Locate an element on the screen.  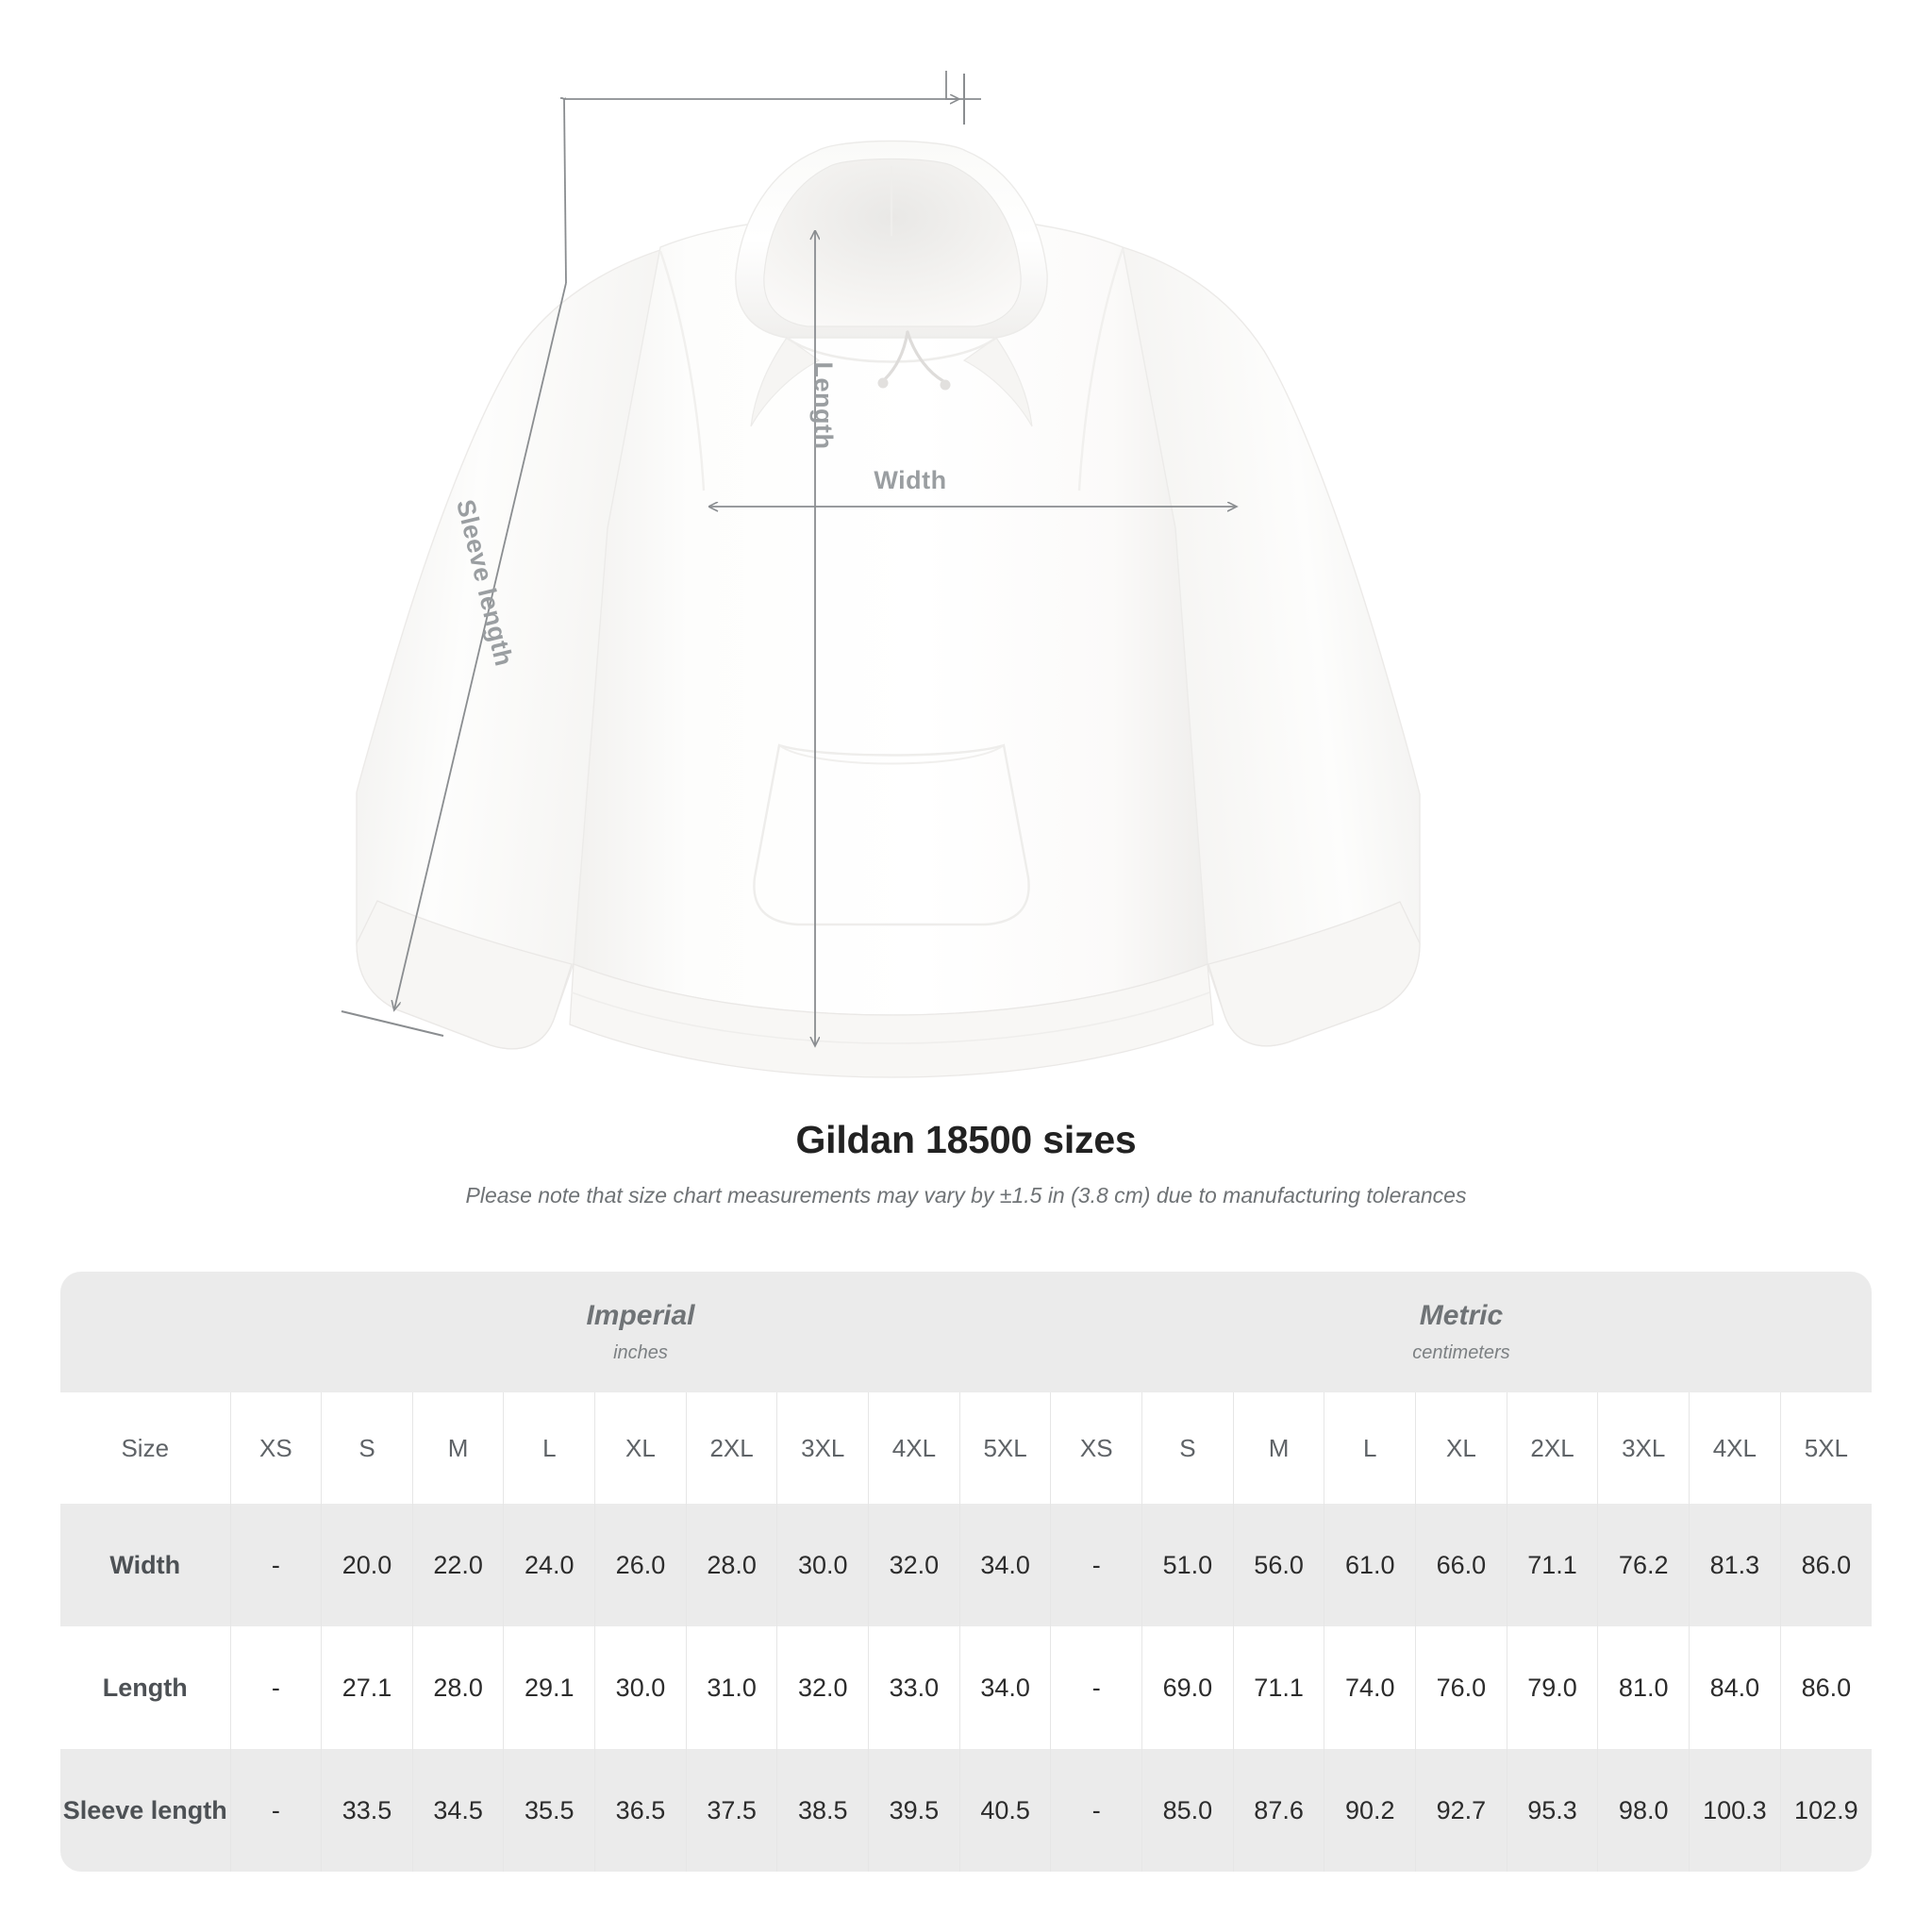
cell-sleeve-length-metric-2xl: 95.3 is located at coordinates (1552, 1811).